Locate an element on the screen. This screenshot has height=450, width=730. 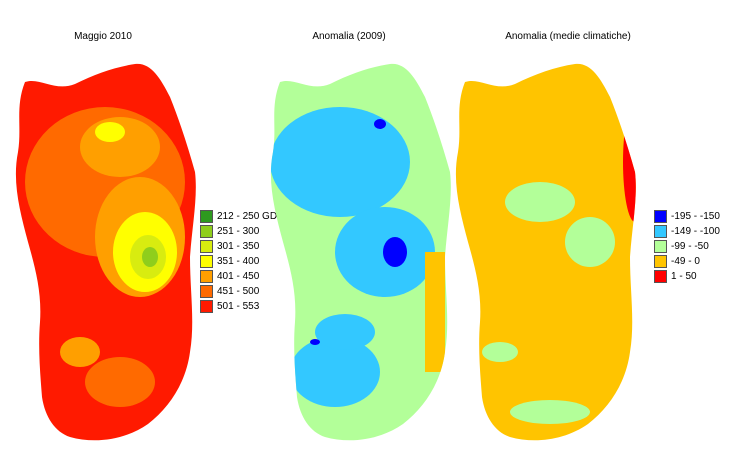
legend-label: 1 - 50 is located at coordinates (684, 276).